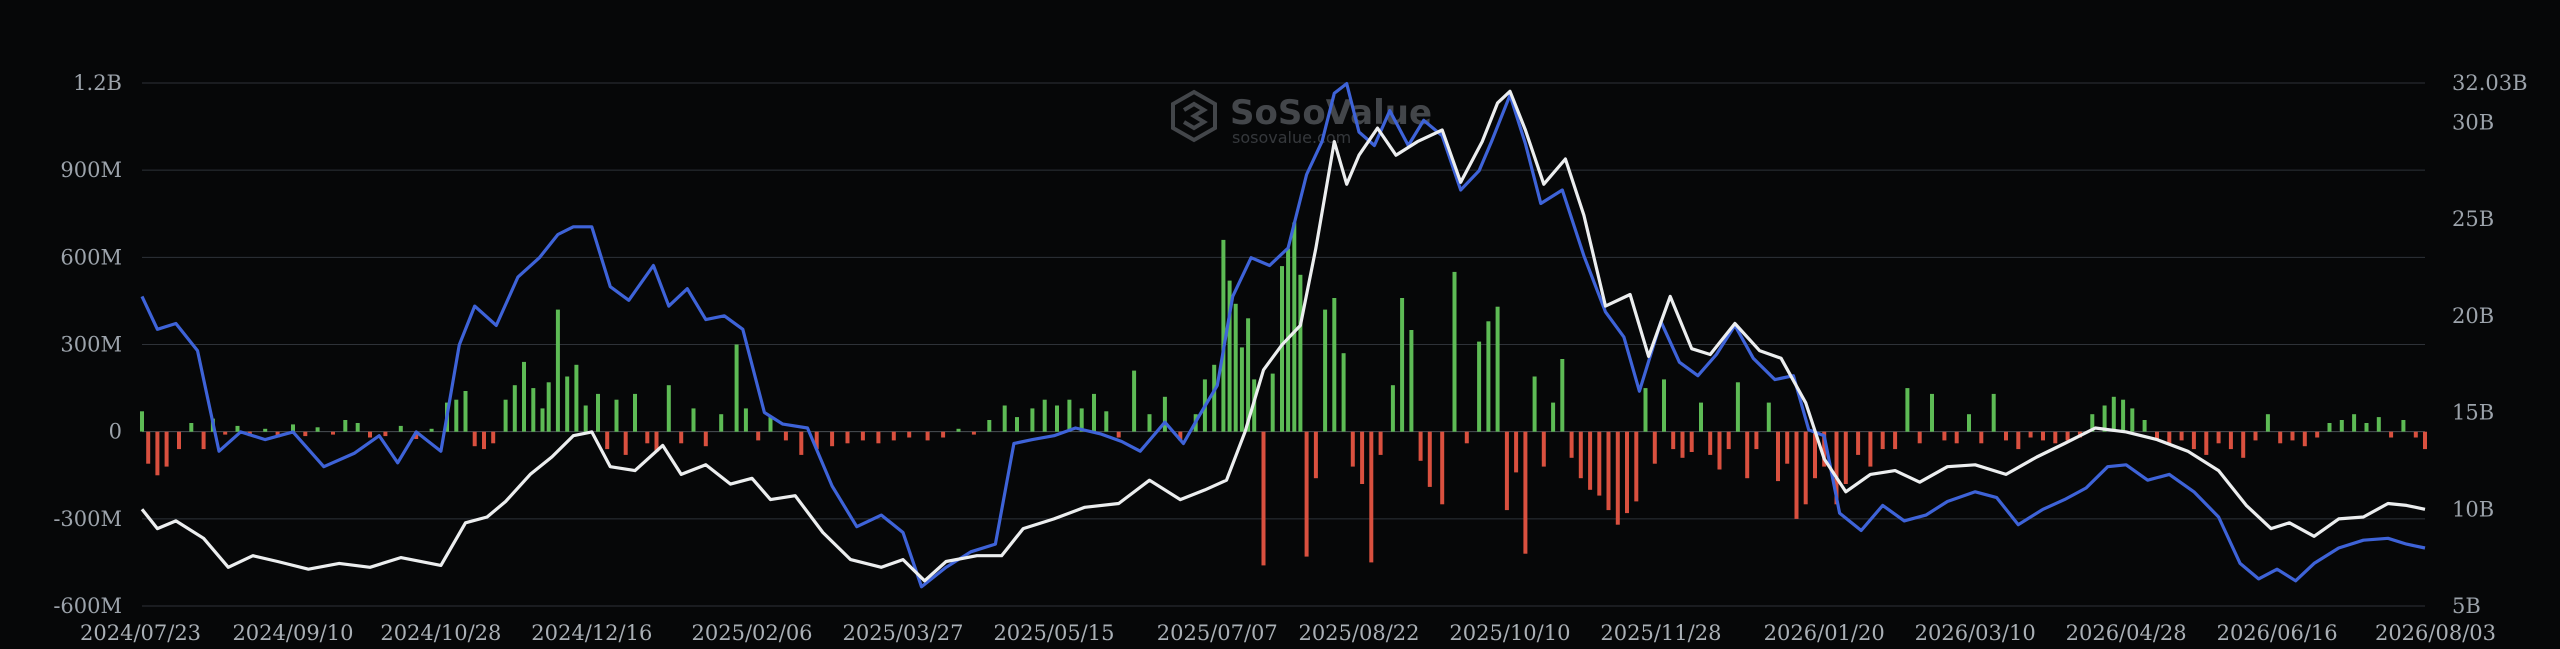 The height and width of the screenshot is (649, 2560). I want to click on sosovalue-logo-icon, so click(1194, 116).